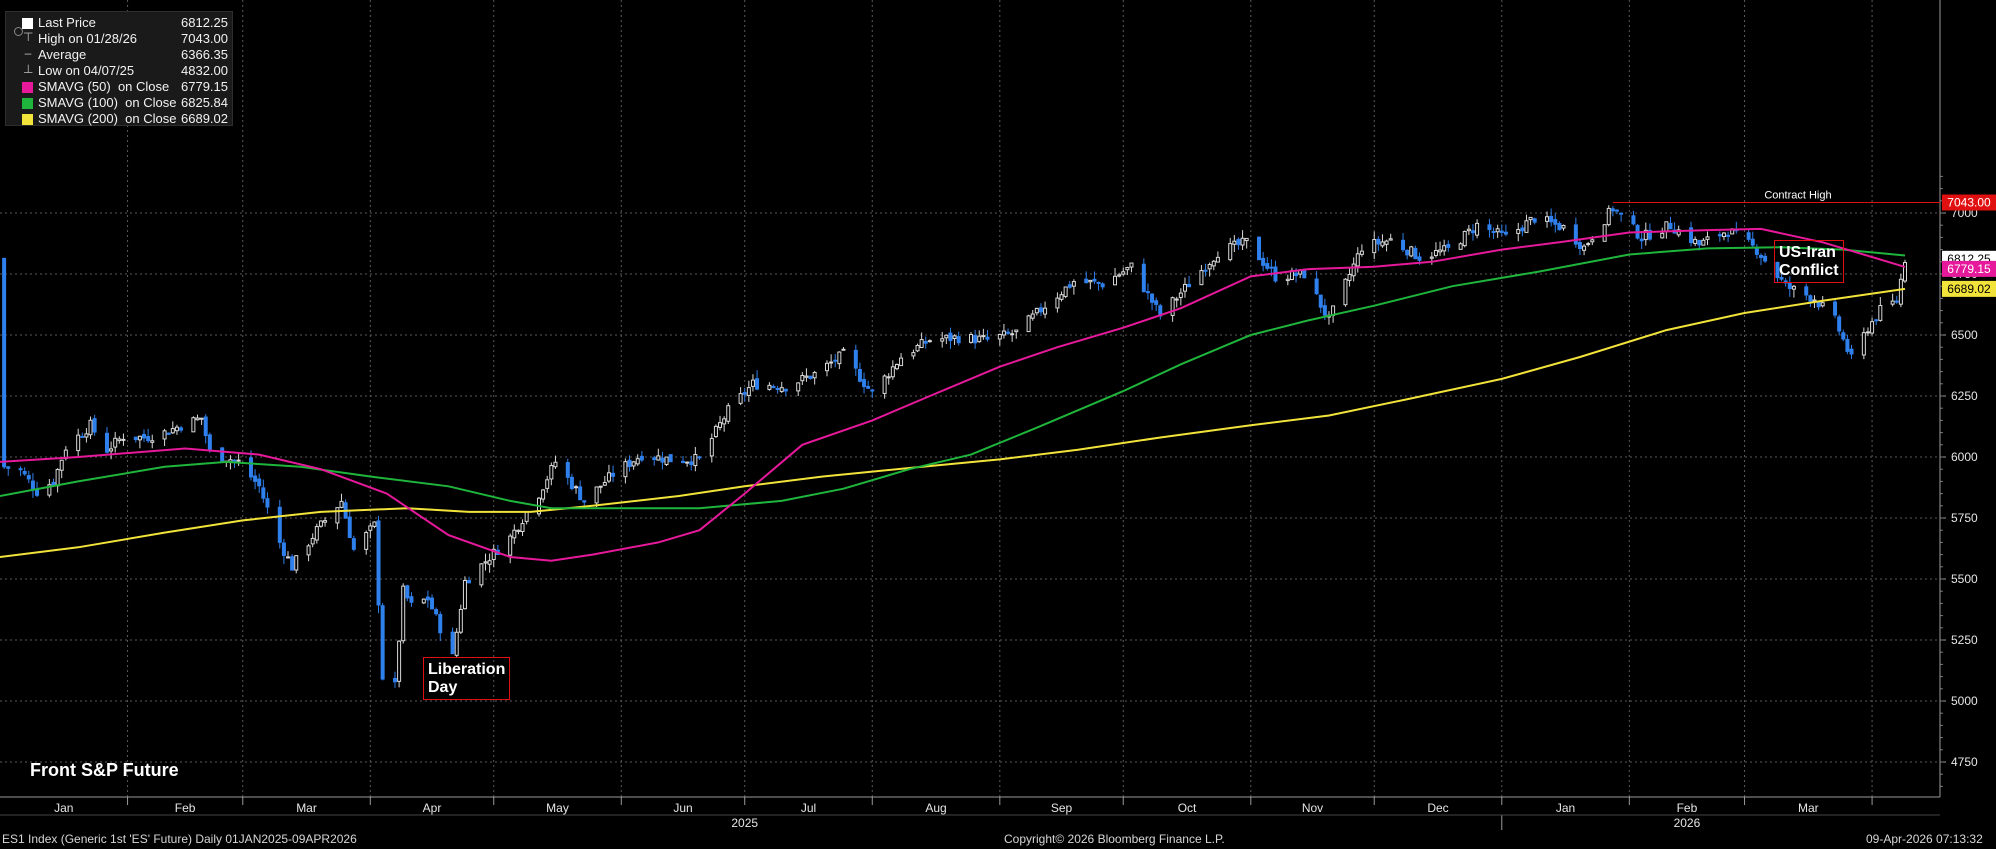 This screenshot has height=849, width=1996. What do you see at coordinates (1964, 579) in the screenshot?
I see `y-tick-label: 5500` at bounding box center [1964, 579].